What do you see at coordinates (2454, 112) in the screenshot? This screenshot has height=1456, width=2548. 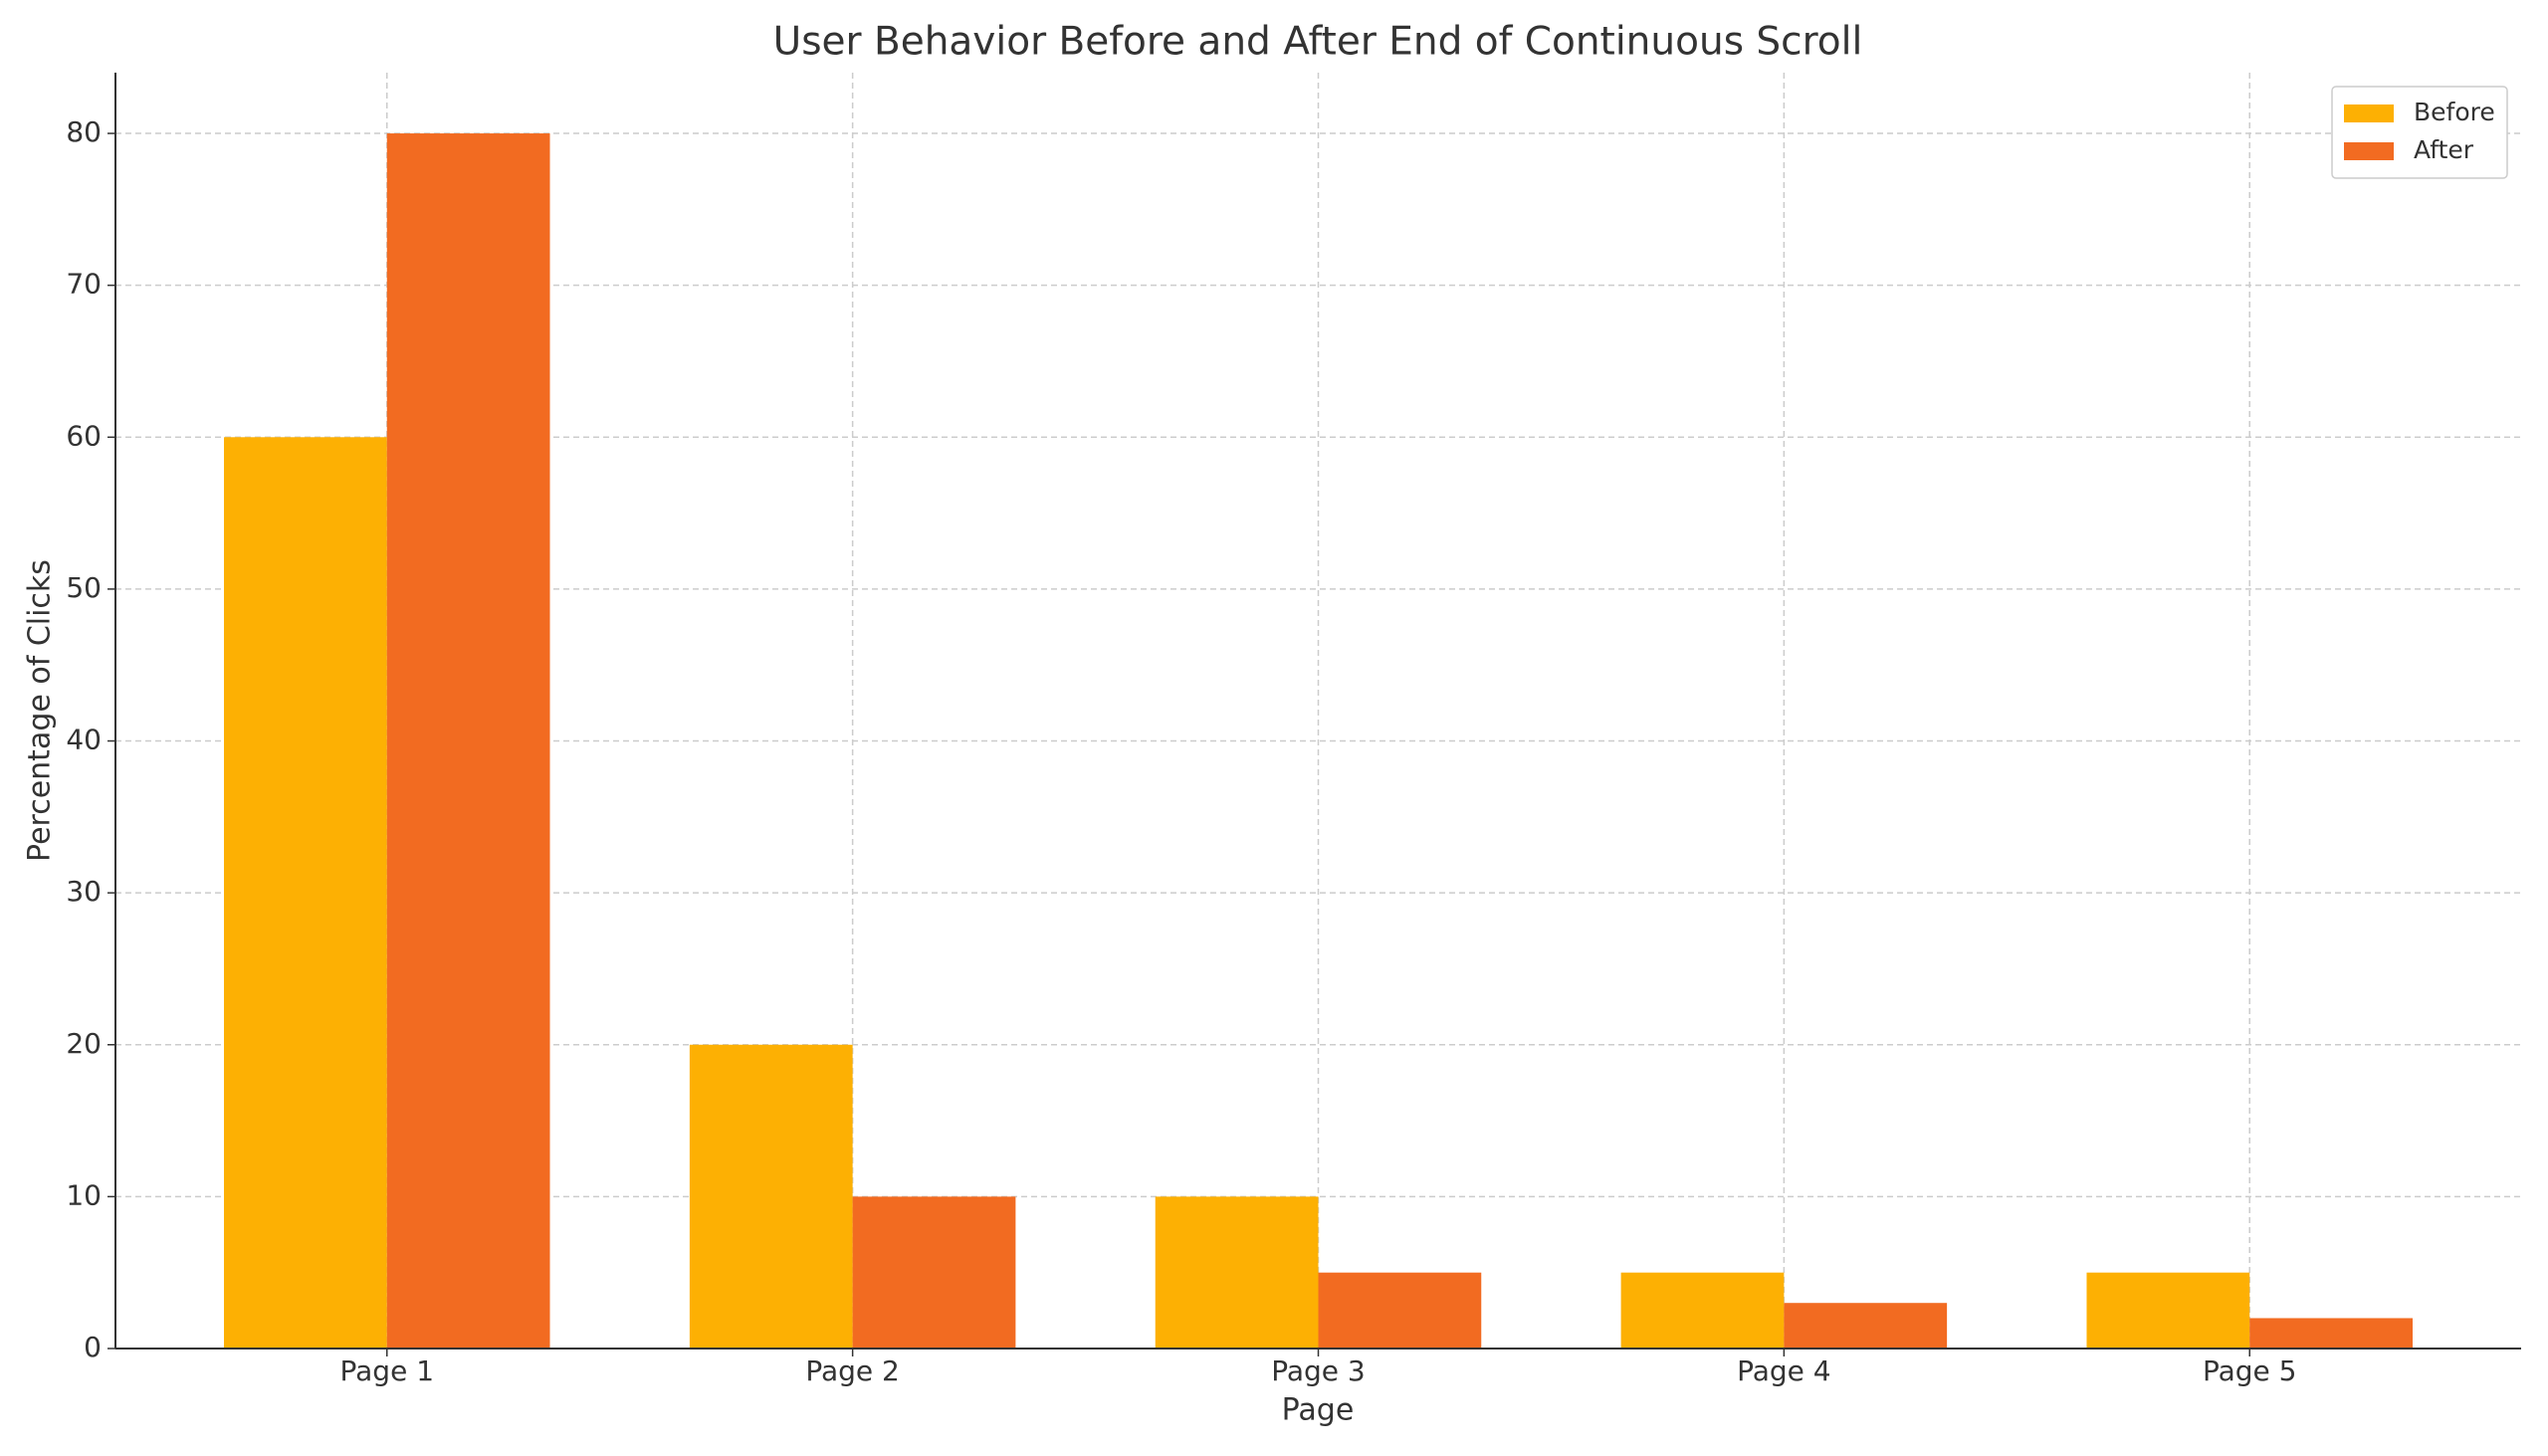 I see `legend-label: Before` at bounding box center [2454, 112].